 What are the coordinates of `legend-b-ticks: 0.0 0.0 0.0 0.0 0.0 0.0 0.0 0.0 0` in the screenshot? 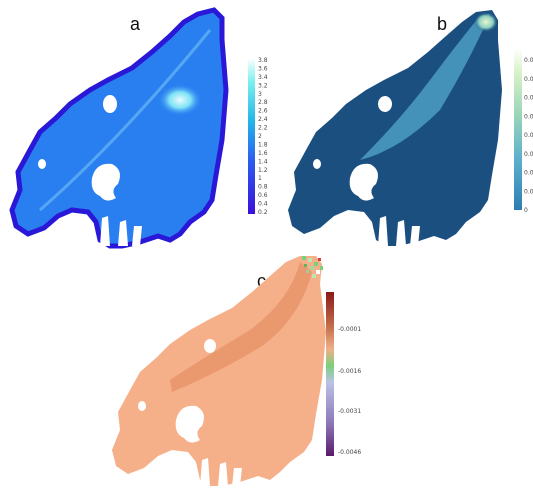 It's located at (528, 135).